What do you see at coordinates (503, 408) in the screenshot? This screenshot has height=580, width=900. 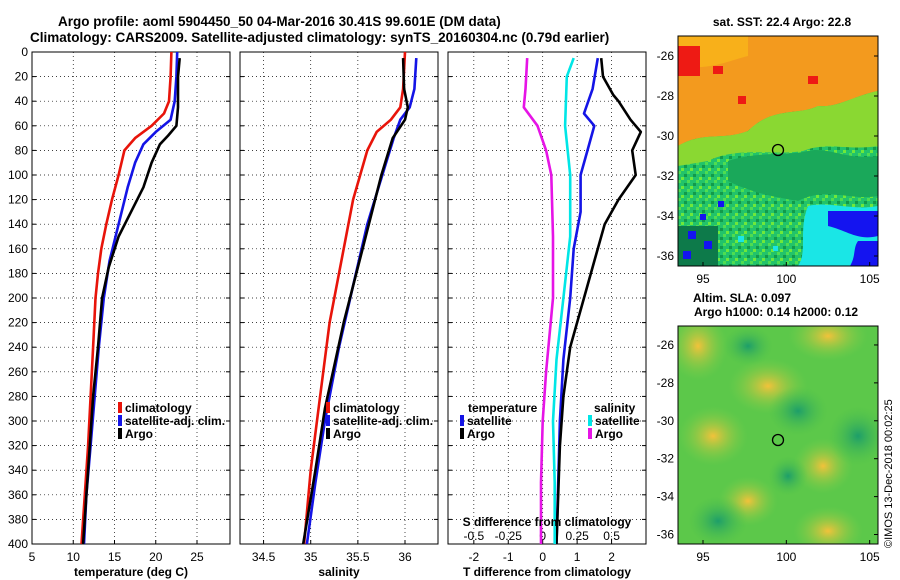 I see `legend-title-temperature: temperature` at bounding box center [503, 408].